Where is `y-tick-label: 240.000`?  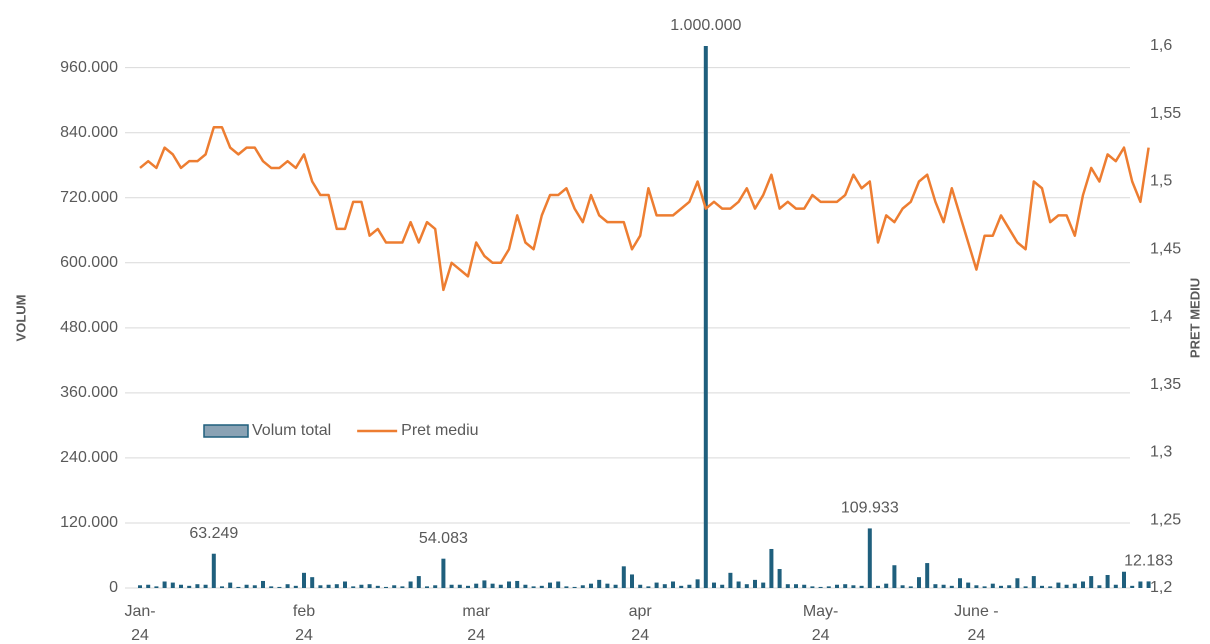
y-tick-label: 240.000 is located at coordinates (89, 457).